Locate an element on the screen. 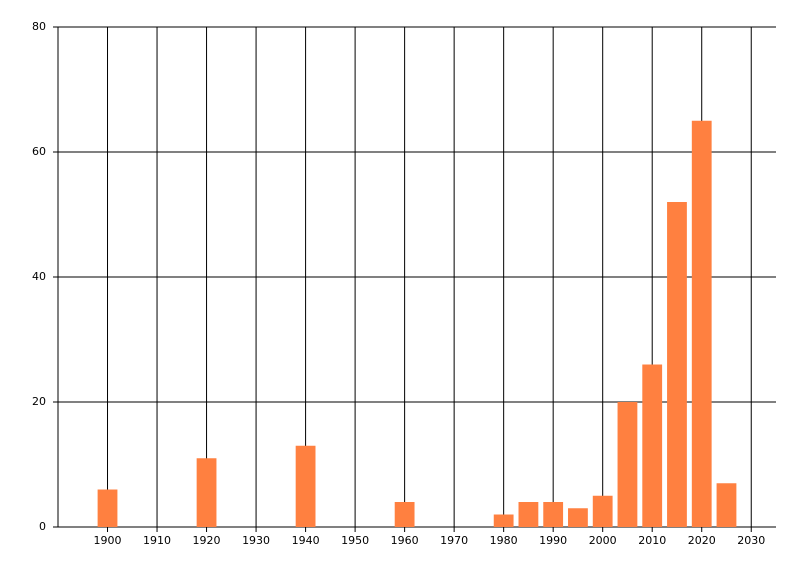 This screenshot has width=800, height=576. x-tick-label: 1980 is located at coordinates (504, 540).